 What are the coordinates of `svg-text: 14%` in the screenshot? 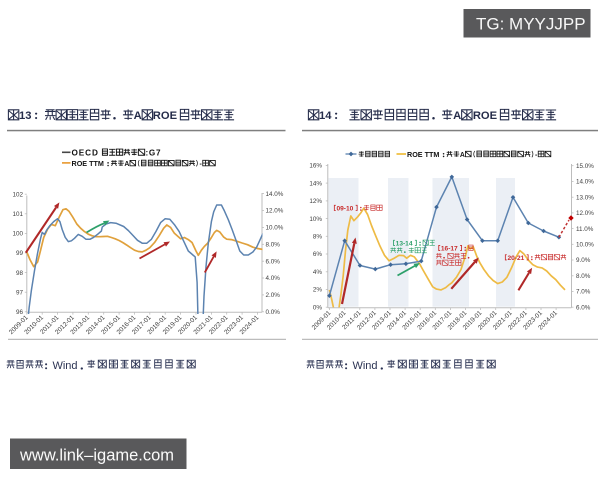 It's located at (315, 183).